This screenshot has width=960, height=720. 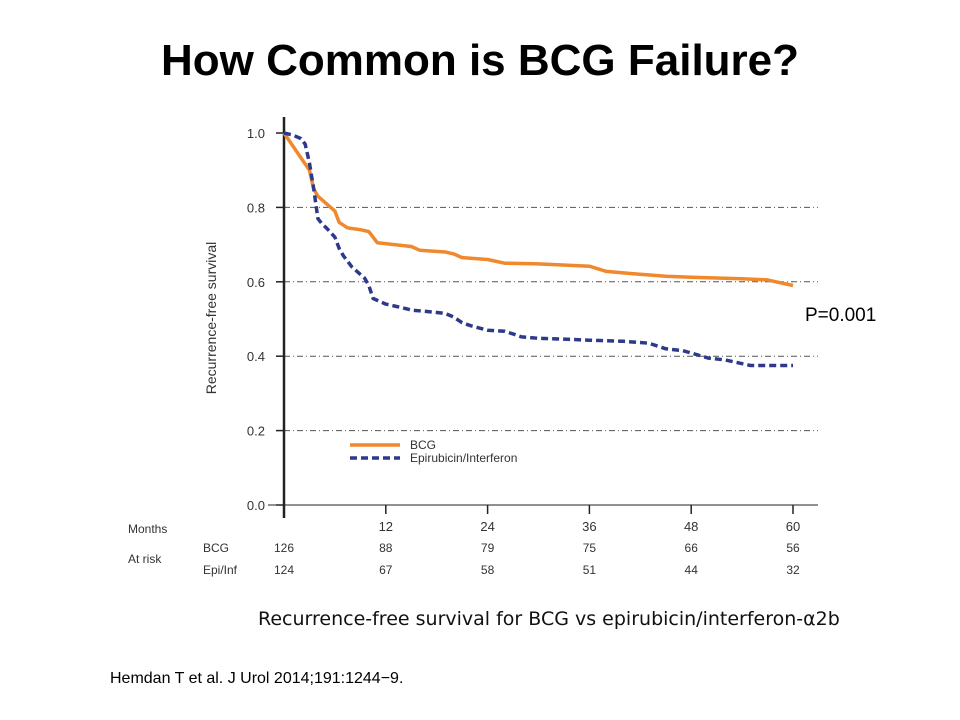 I want to click on citation: Hemdan T et al. J Urol 2014;191:1244−9., so click(x=257, y=678).